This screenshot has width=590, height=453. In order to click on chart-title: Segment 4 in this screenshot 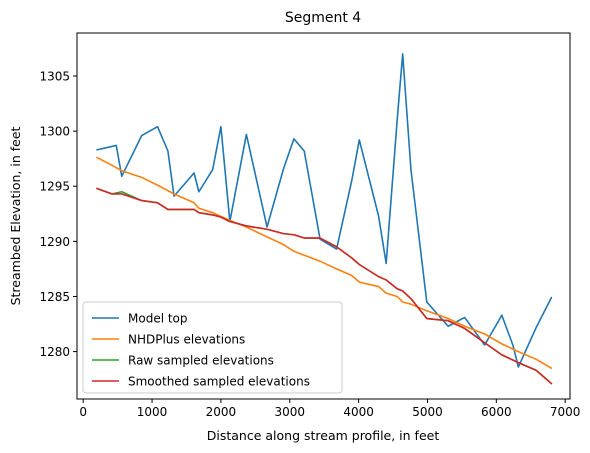, I will do `click(323, 18)`.